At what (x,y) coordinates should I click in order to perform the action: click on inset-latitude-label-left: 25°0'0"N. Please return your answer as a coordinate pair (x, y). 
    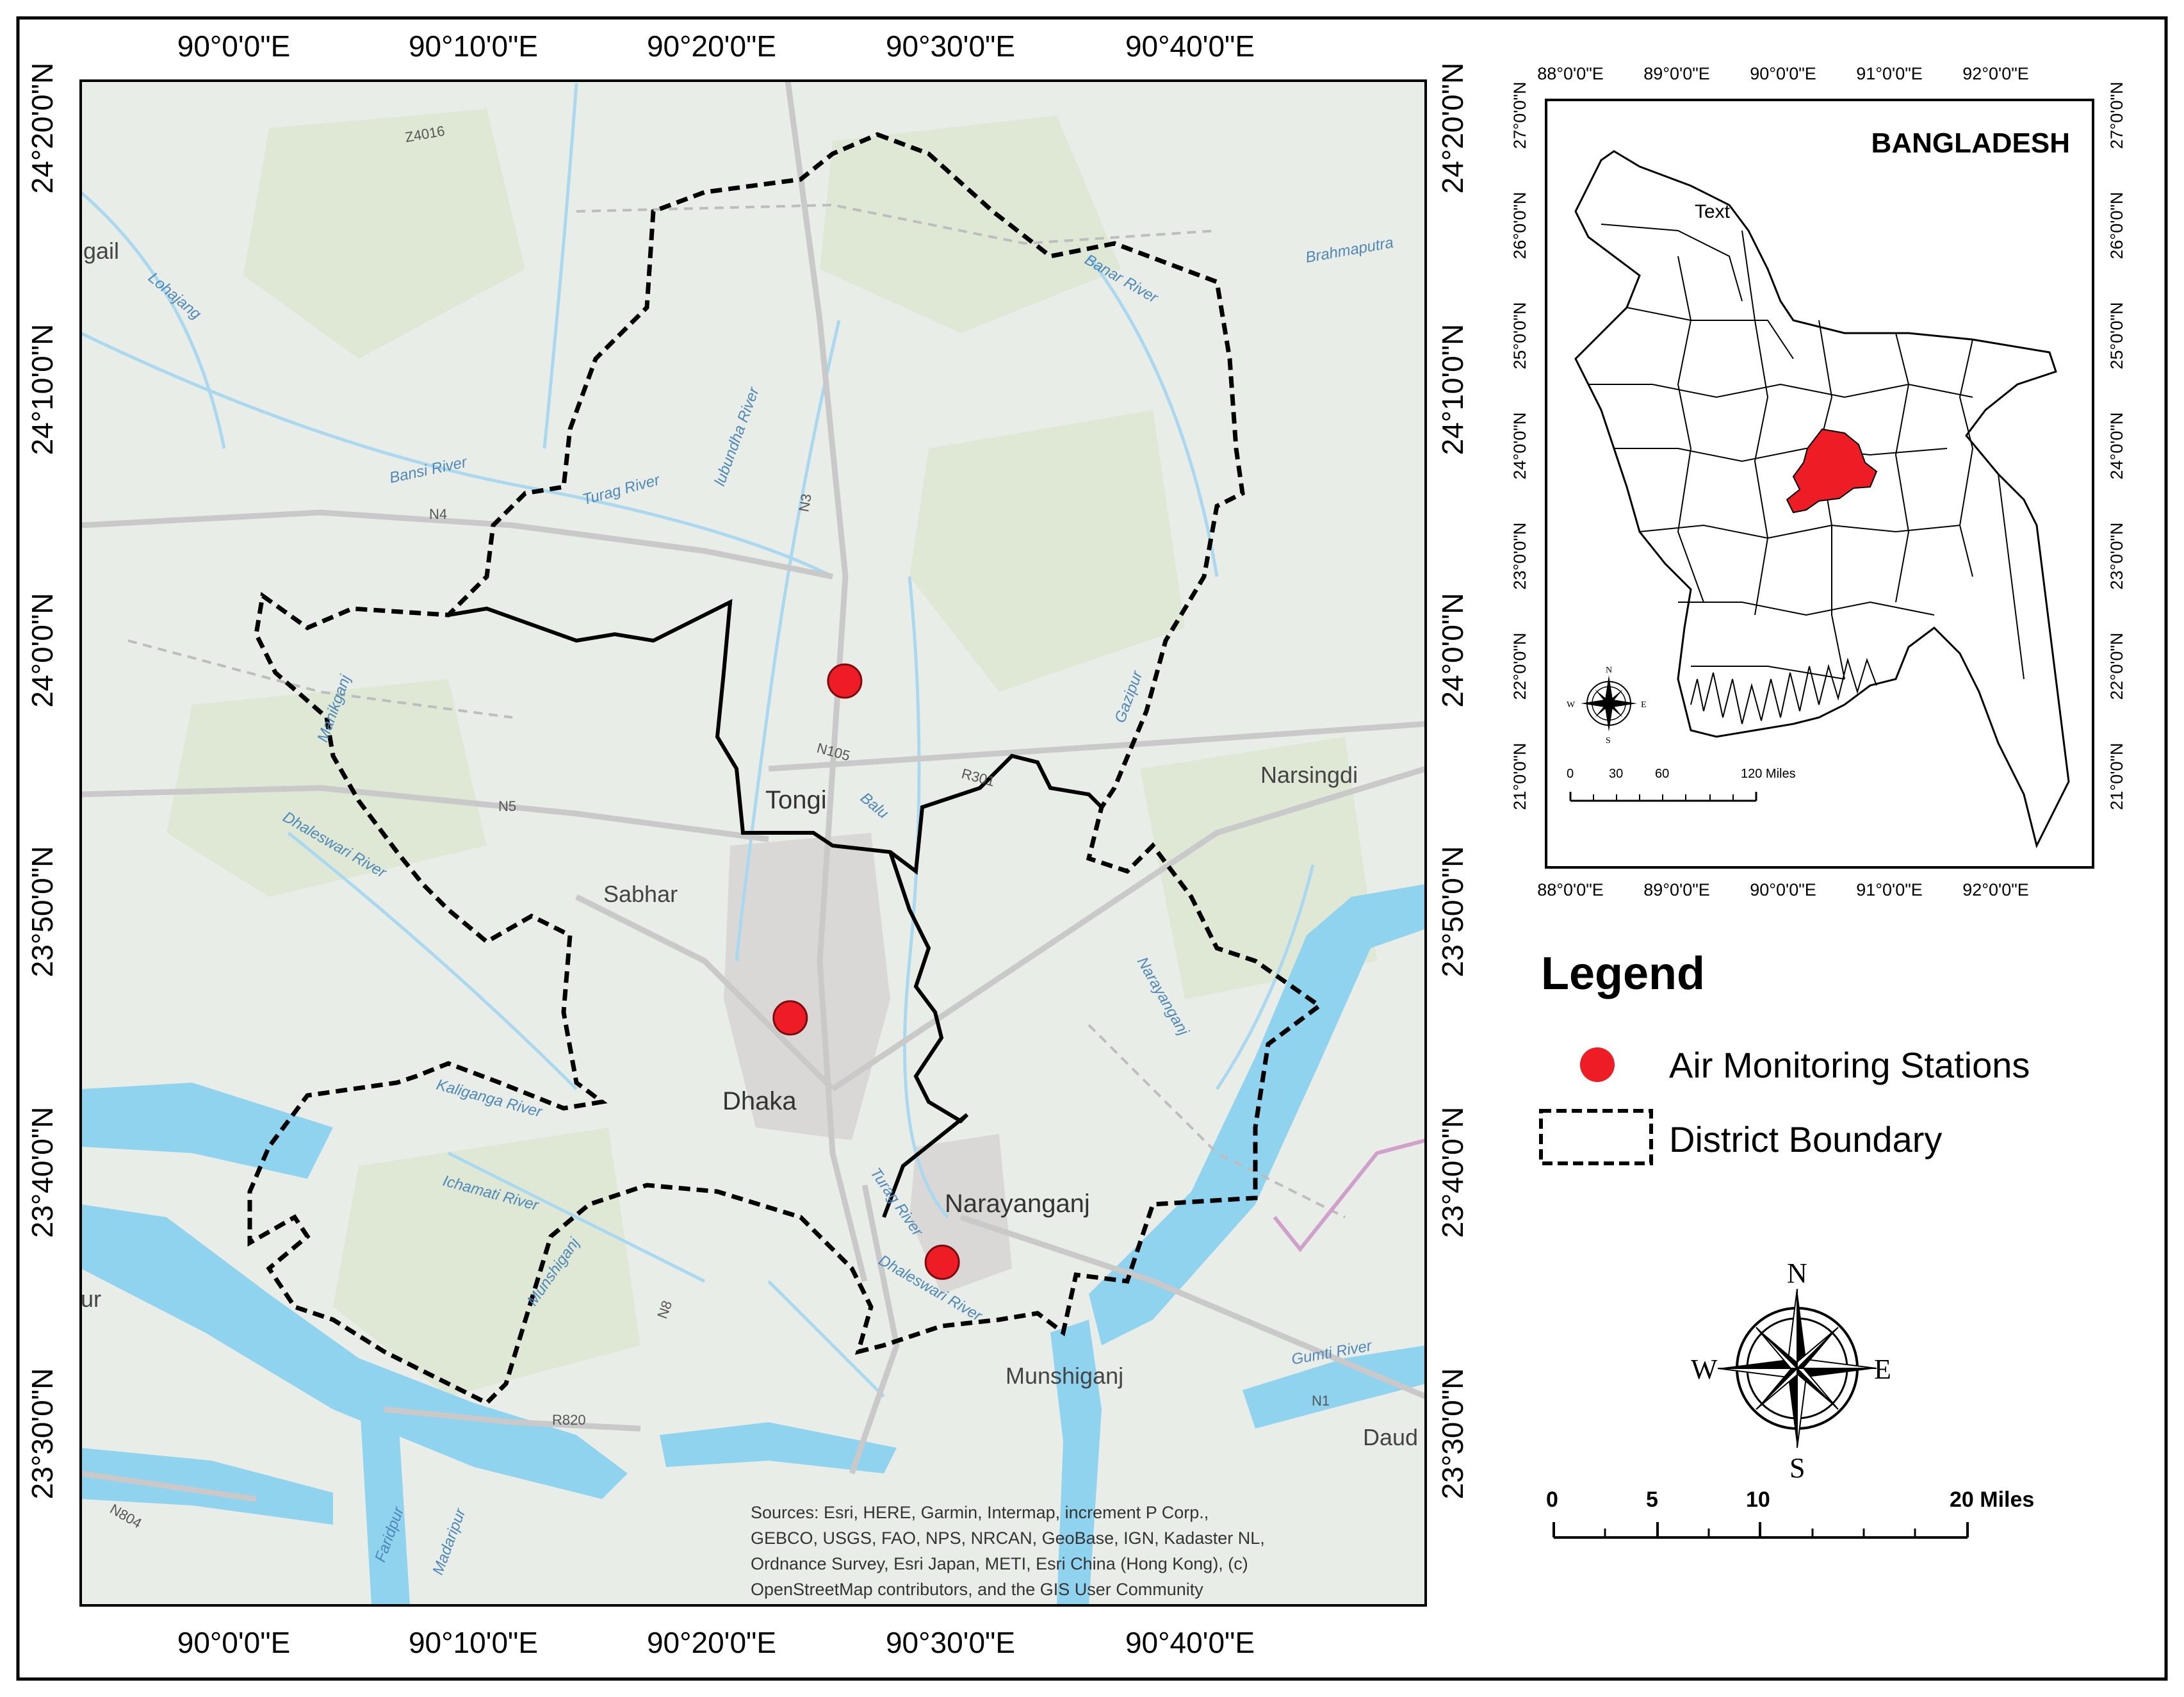
    Looking at the image, I should click on (1519, 336).